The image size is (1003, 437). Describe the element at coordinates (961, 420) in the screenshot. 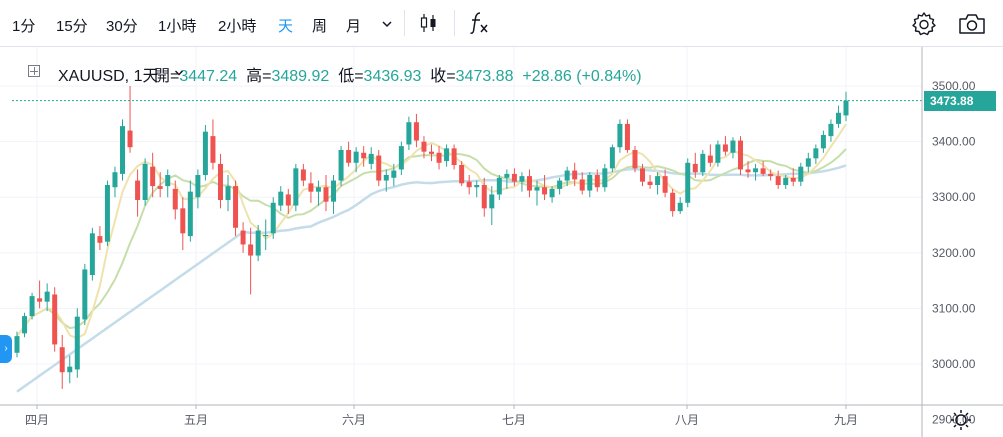

I see `axis-settings-icon` at that location.